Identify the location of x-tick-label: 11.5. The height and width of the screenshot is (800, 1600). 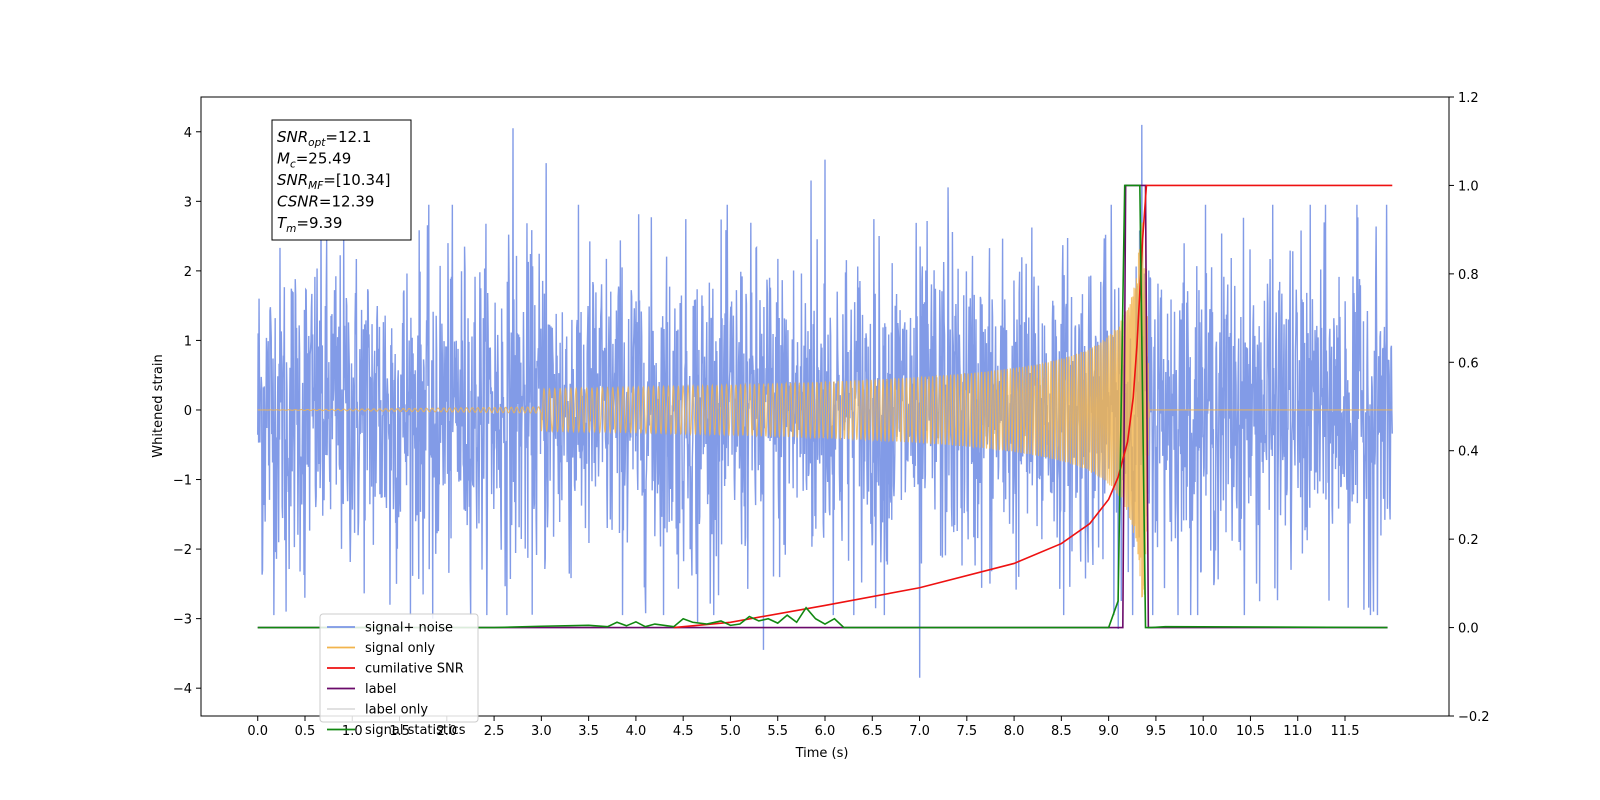
(1345, 731).